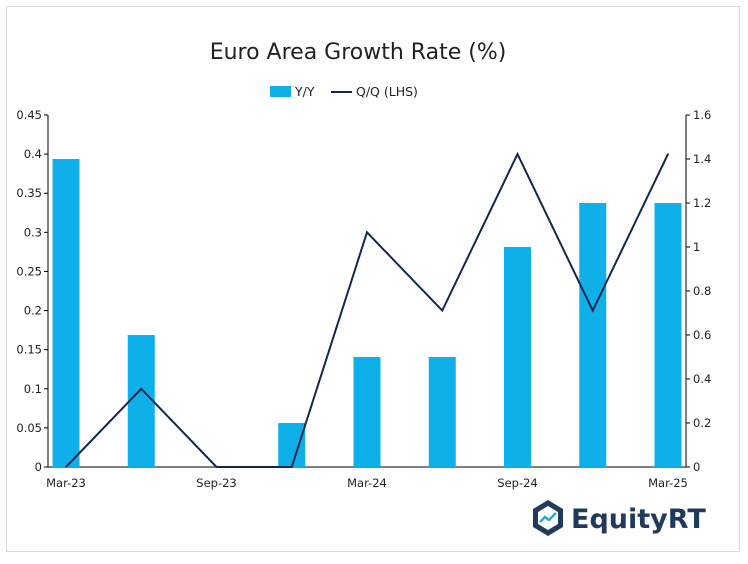 This screenshot has height=564, width=748. Describe the element at coordinates (702, 379) in the screenshot. I see `right-tick-label: 0.4` at that location.